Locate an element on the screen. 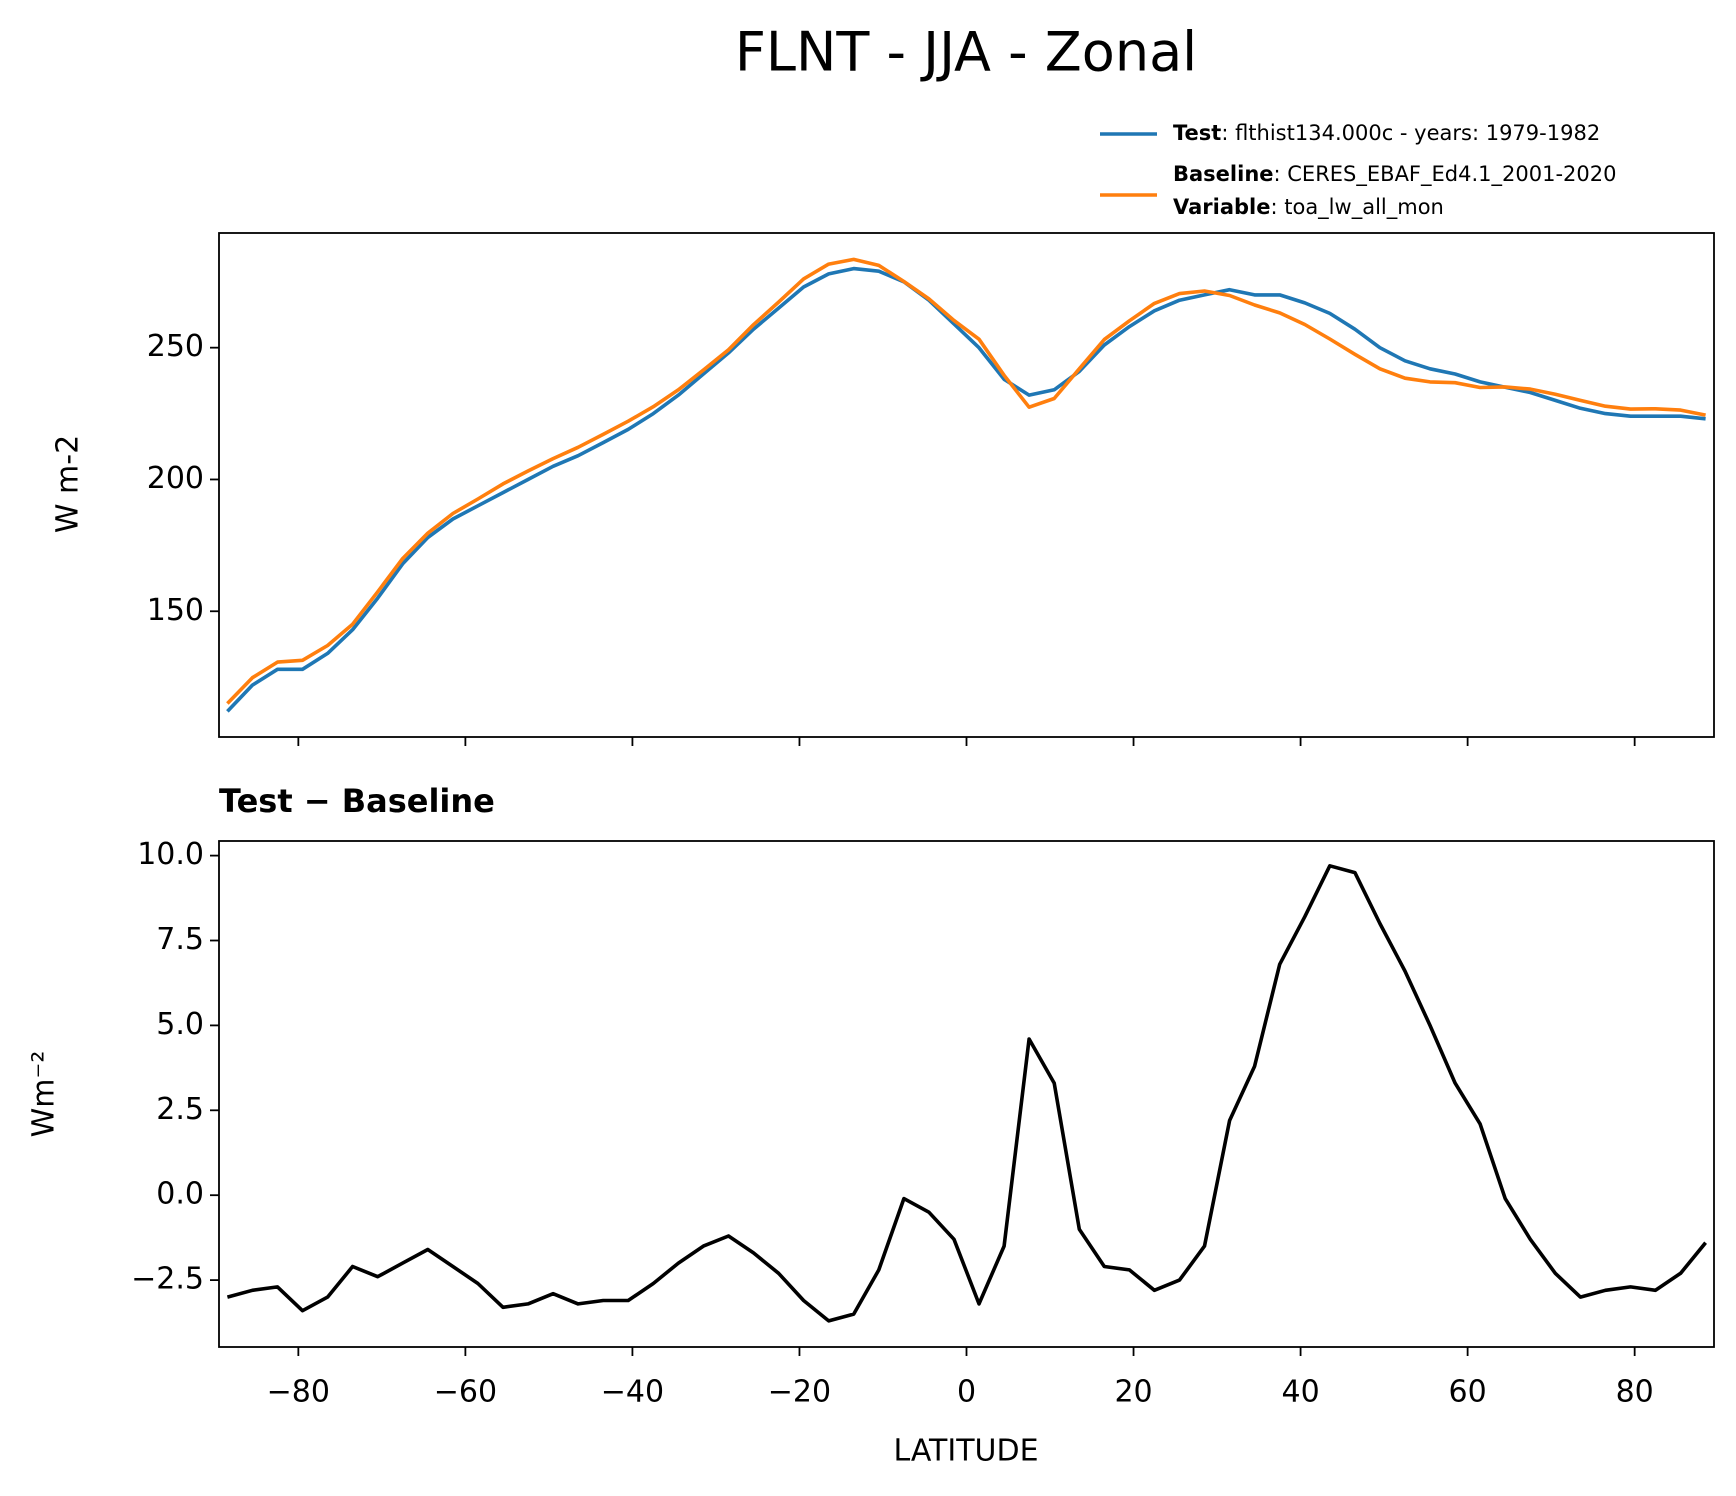 The width and height of the screenshot is (1736, 1496). x-tick-label: −60 is located at coordinates (465, 1392).